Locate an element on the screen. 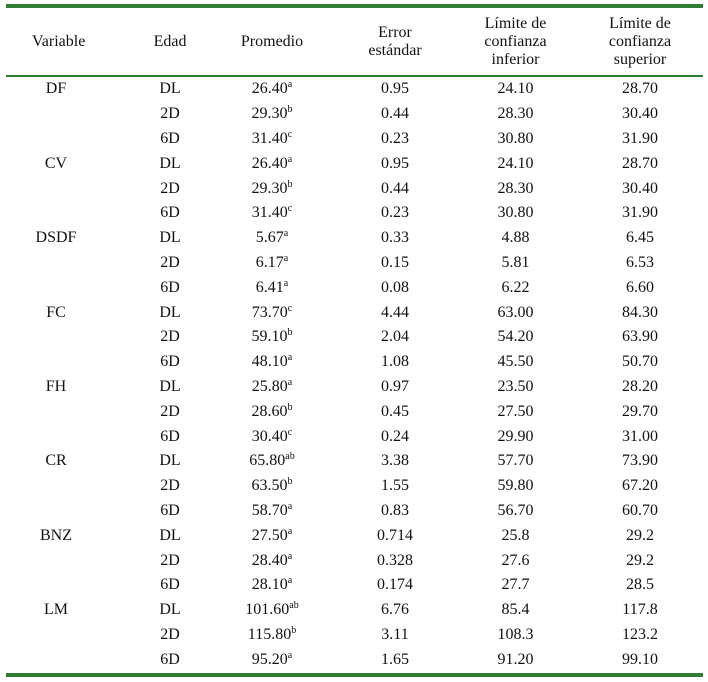  cell-limite-inferior: 45.50 is located at coordinates (515, 362).